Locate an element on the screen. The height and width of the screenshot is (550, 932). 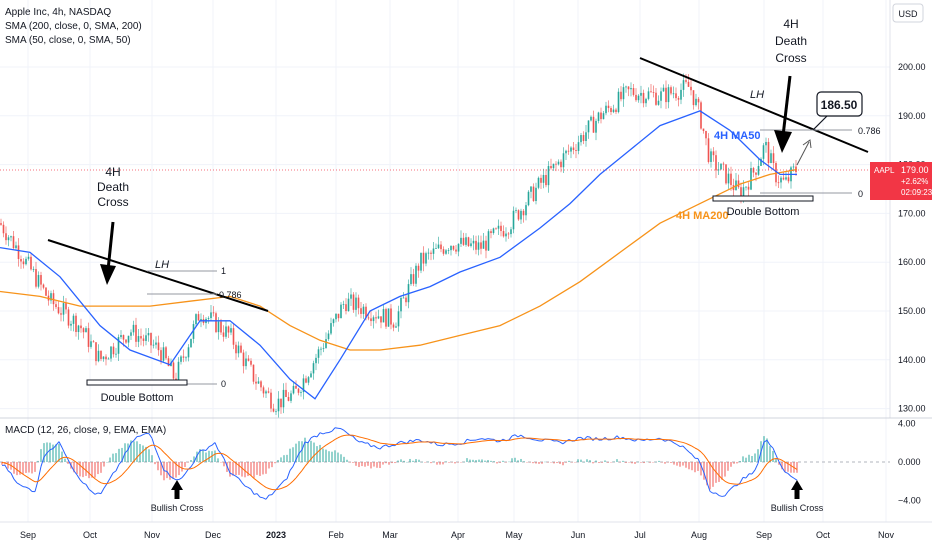
macd-axis: 4.00 0.000 −4.00 is located at coordinates (909, 462).